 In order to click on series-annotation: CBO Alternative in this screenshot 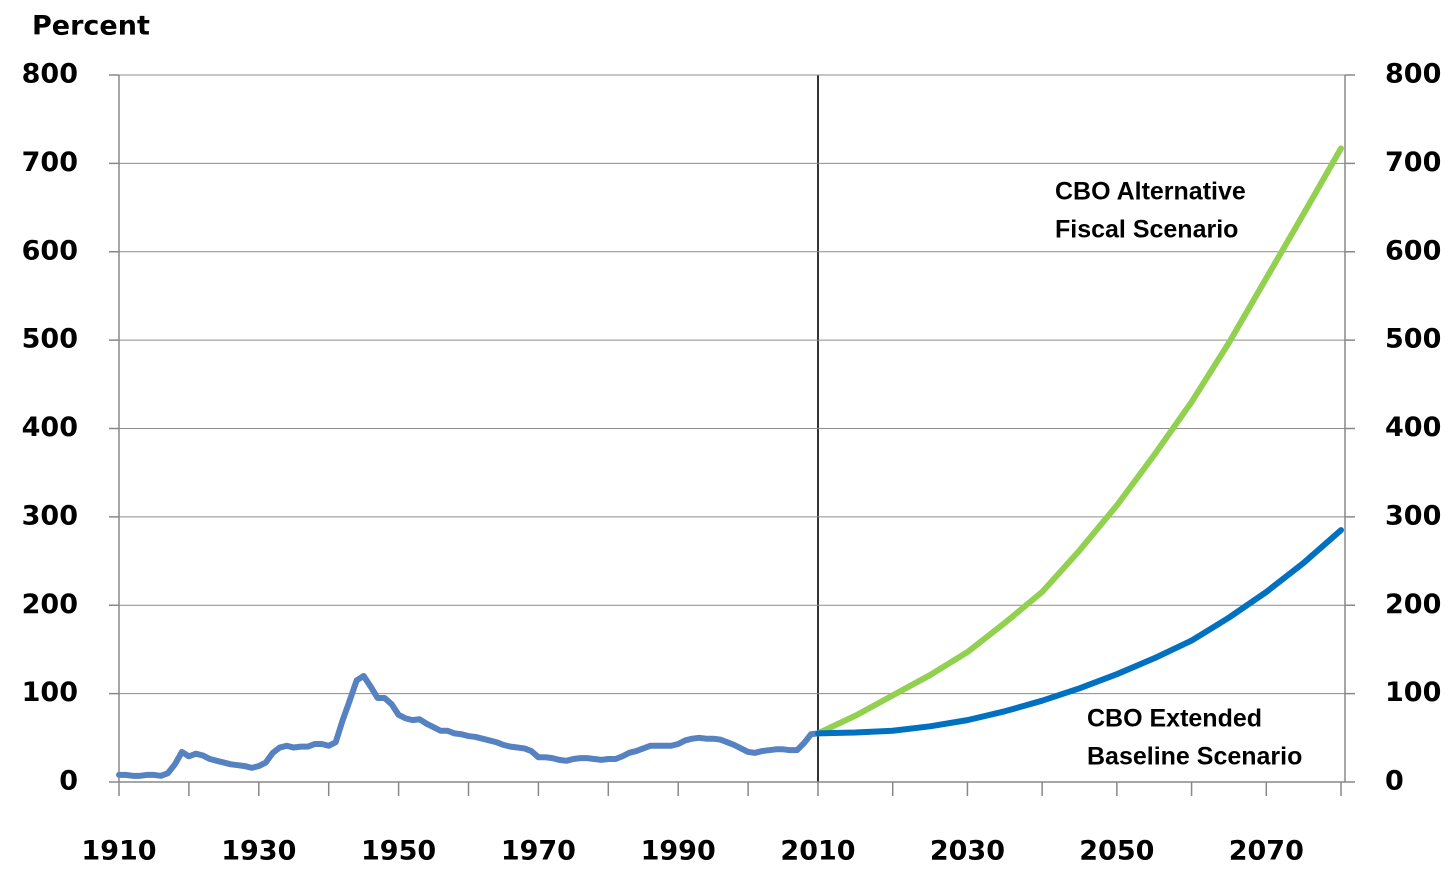, I will do `click(1150, 192)`.